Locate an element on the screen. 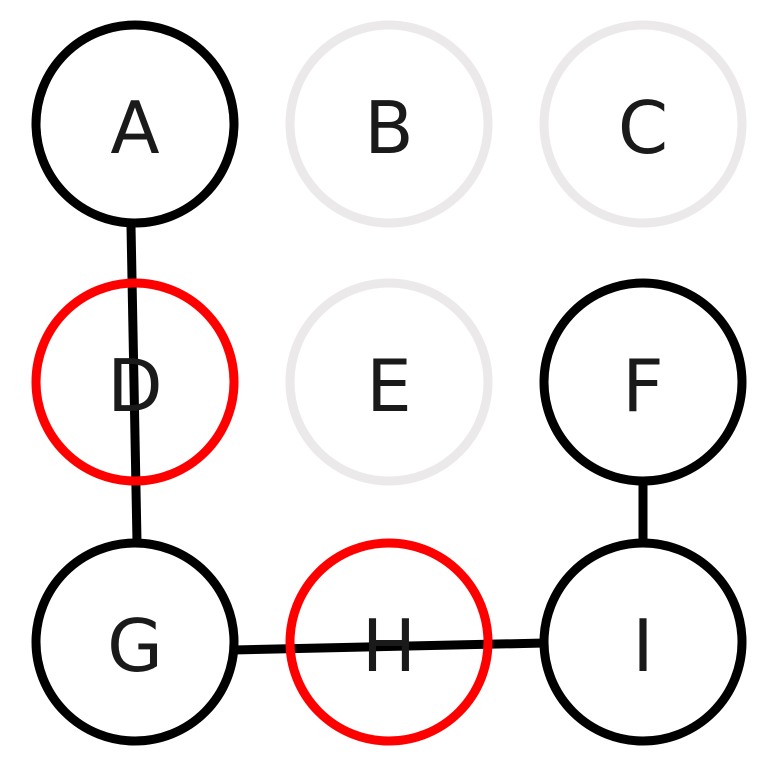  edge-g-i is located at coordinates (389, 646).